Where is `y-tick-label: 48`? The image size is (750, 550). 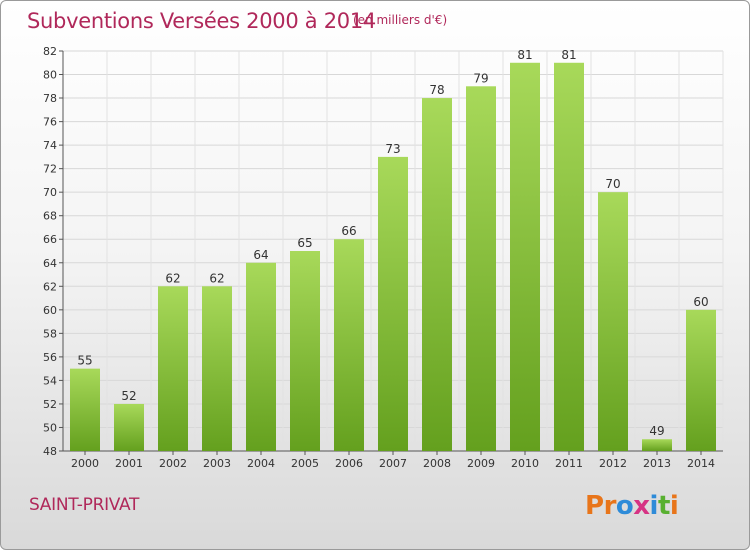 y-tick-label: 48 is located at coordinates (50, 451).